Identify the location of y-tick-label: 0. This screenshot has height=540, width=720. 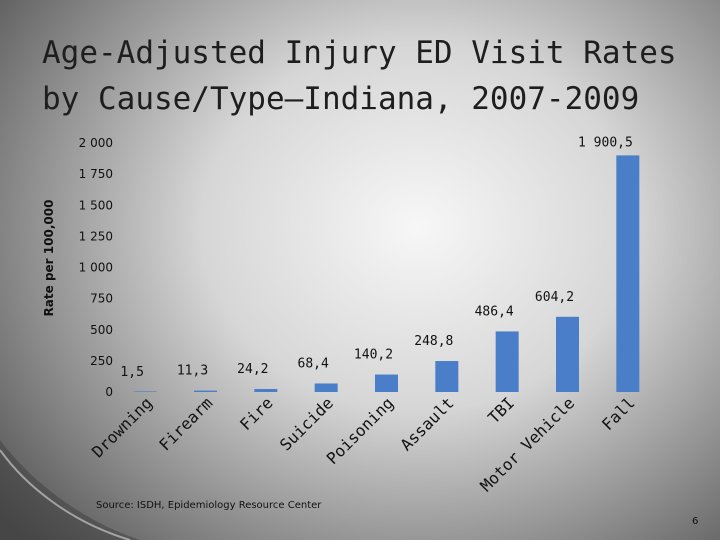
(109, 392).